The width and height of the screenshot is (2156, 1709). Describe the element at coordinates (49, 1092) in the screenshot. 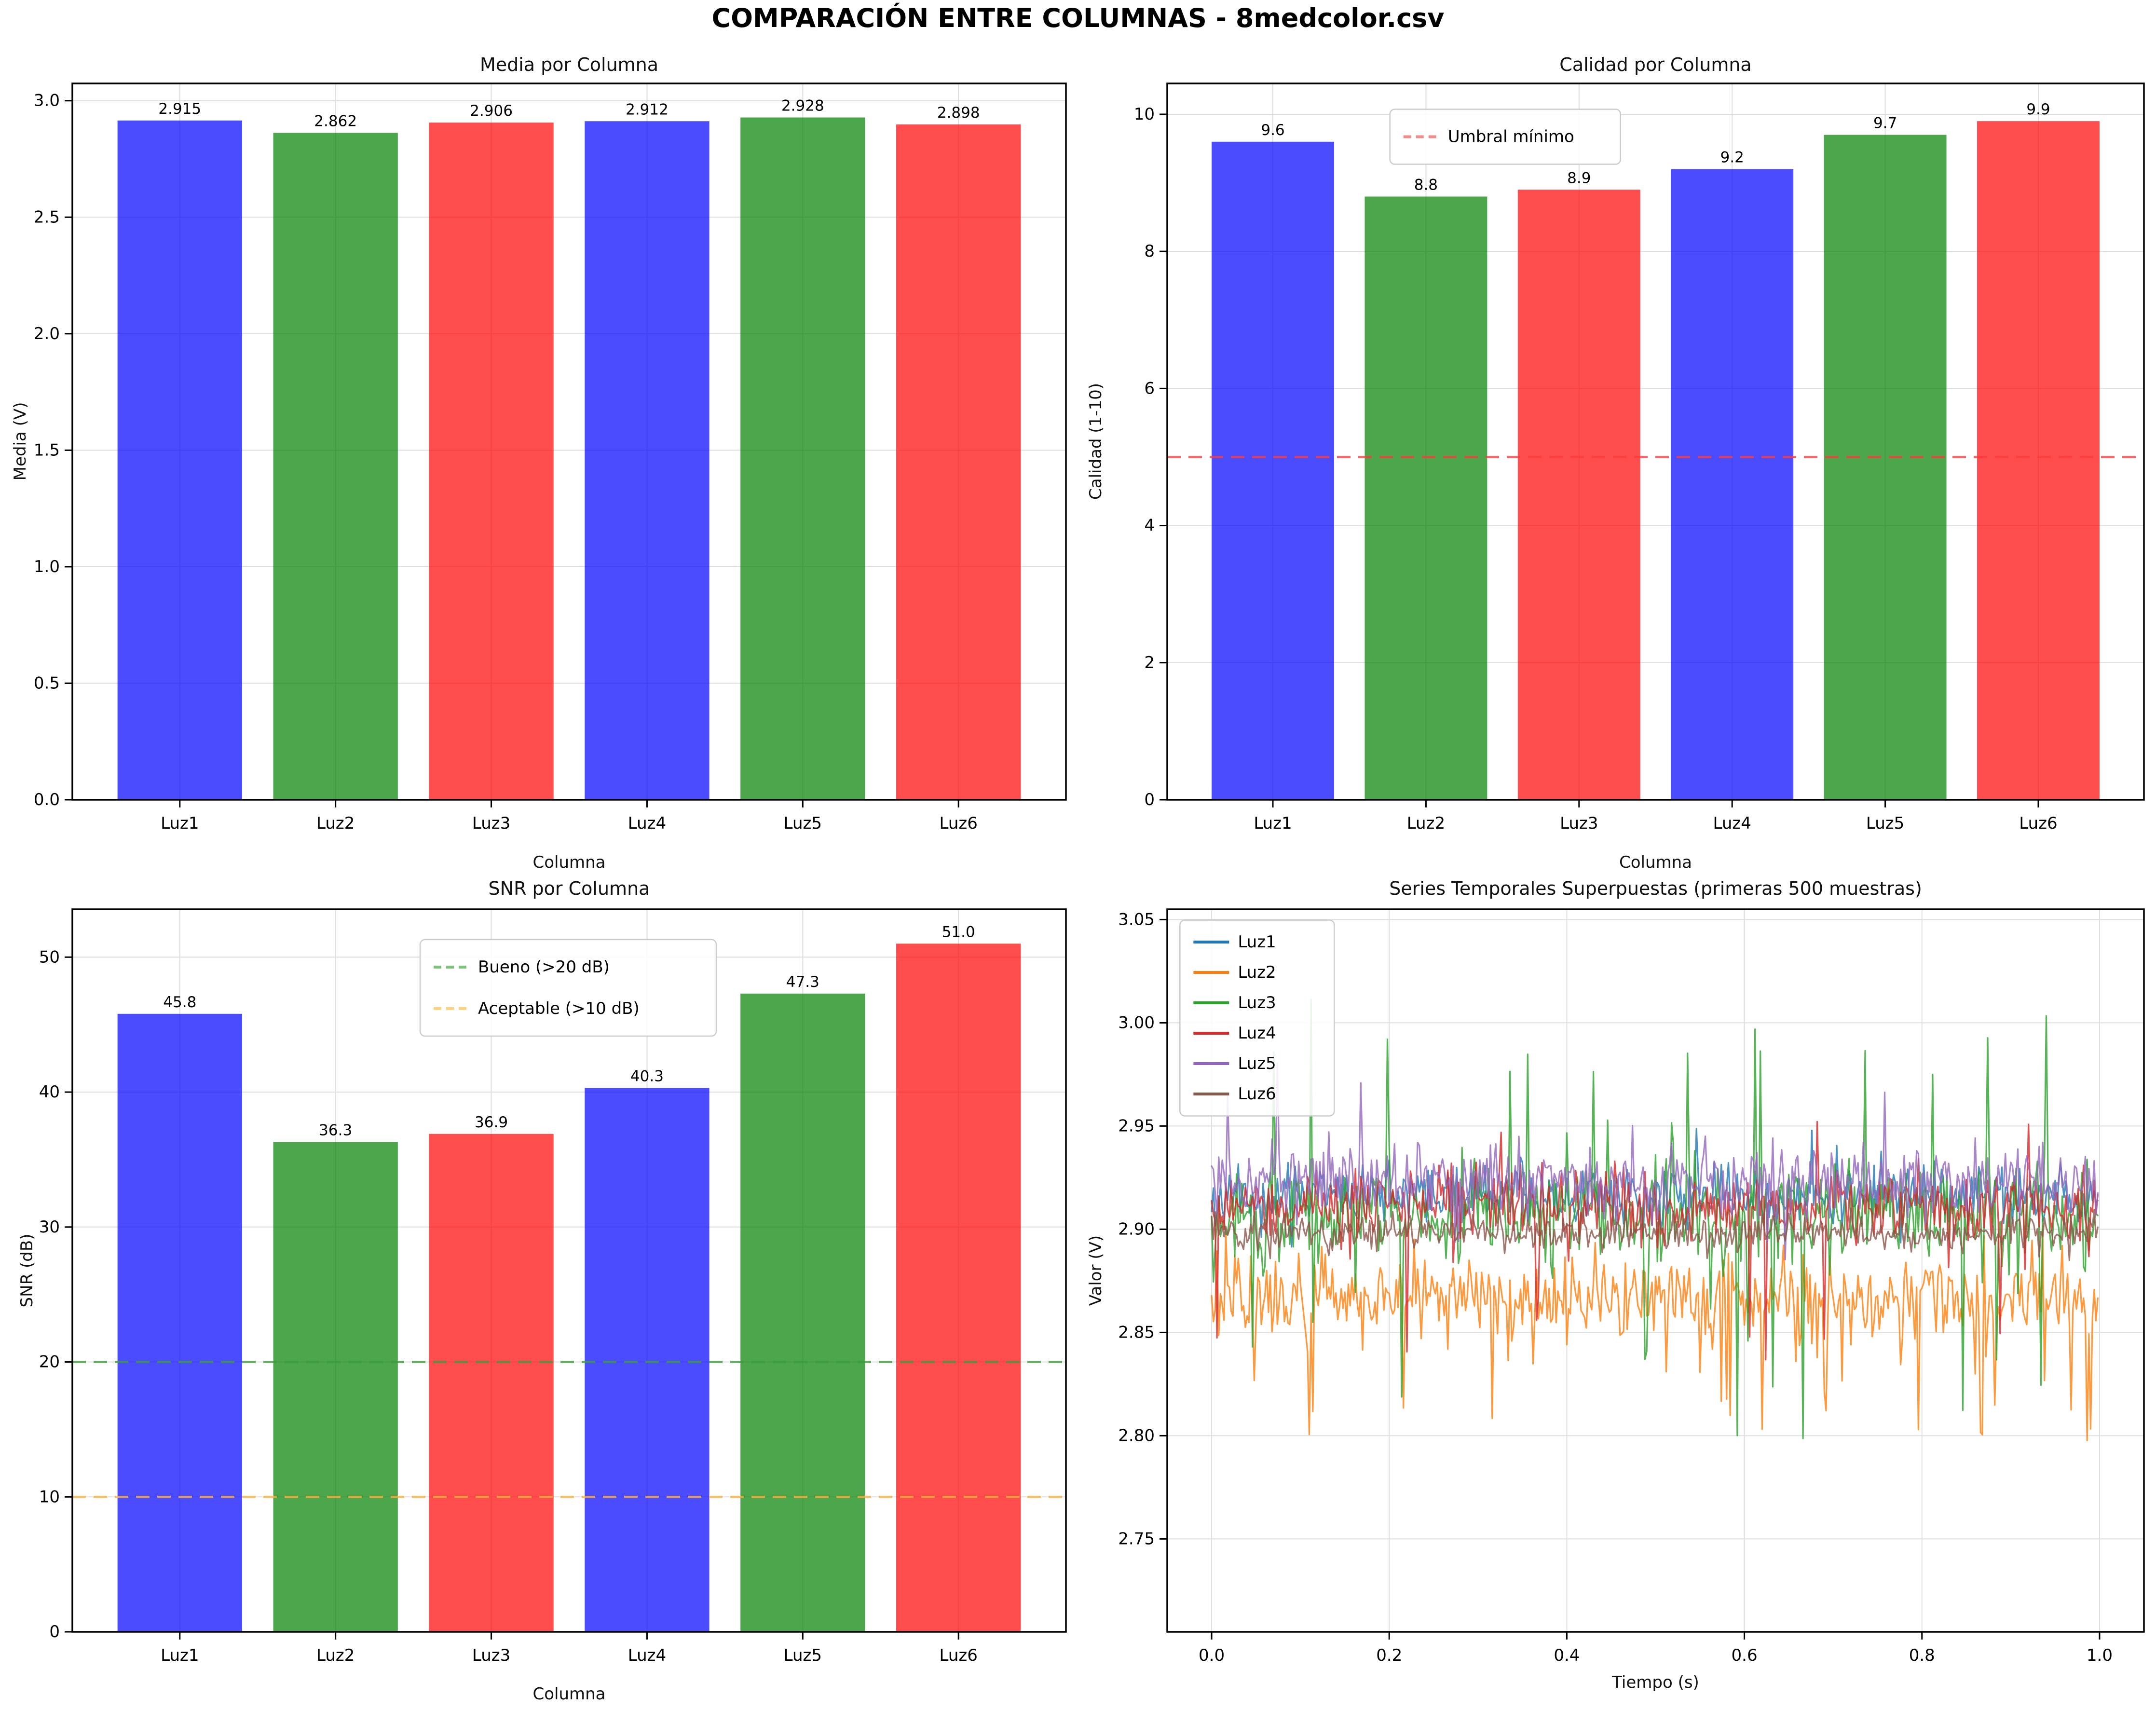

I see `y-tick-label: 40` at that location.